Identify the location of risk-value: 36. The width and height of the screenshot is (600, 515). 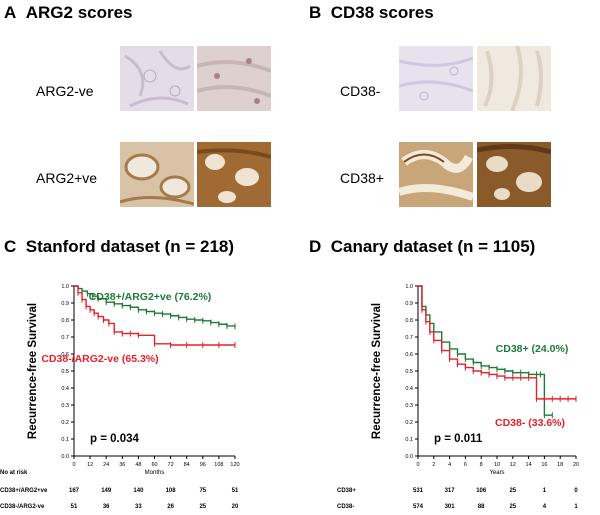
(106, 507).